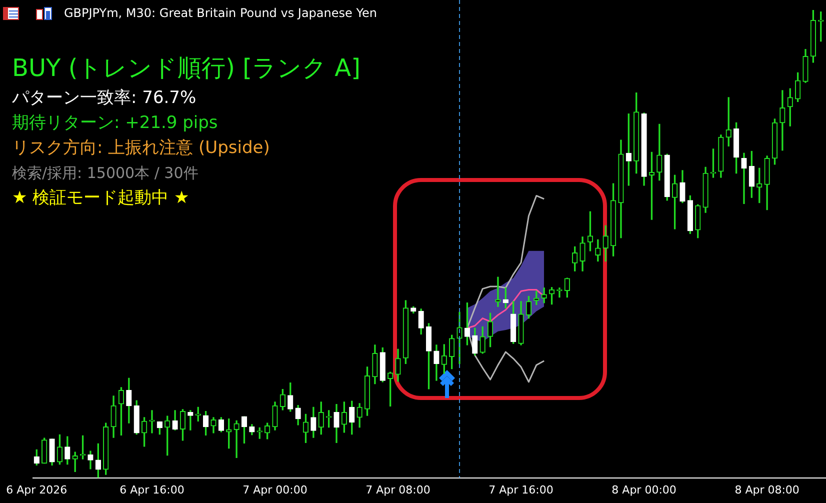 The image size is (826, 503). I want to click on annotation: リスク方向: 上振れ注意 (Upside), so click(141, 148).